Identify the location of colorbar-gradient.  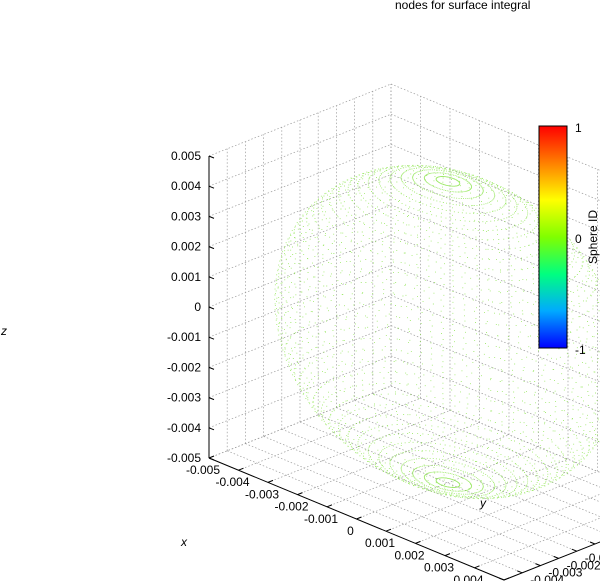
(553, 237).